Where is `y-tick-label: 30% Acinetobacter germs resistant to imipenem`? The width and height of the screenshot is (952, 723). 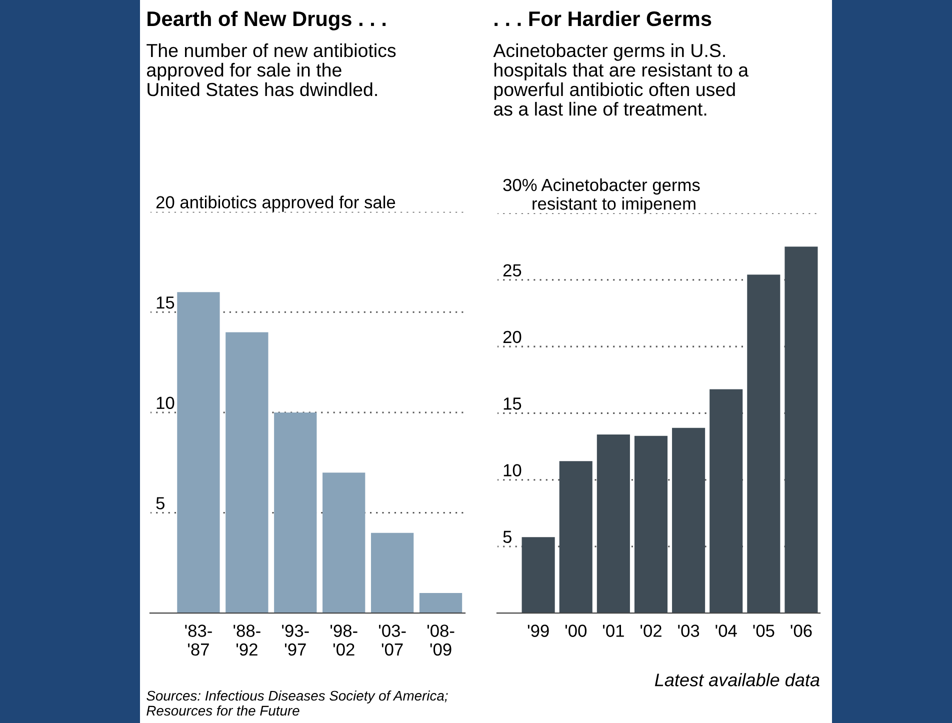
y-tick-label: 30% Acinetobacter germs resistant to imipenem is located at coordinates (601, 196).